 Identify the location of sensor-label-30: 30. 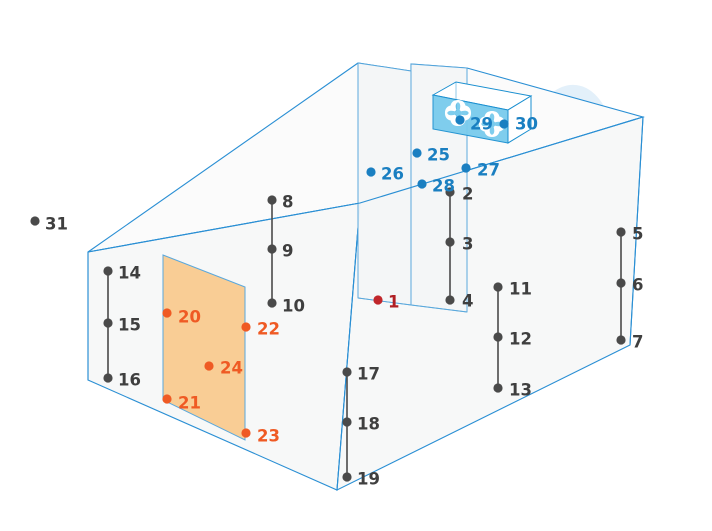
(526, 124).